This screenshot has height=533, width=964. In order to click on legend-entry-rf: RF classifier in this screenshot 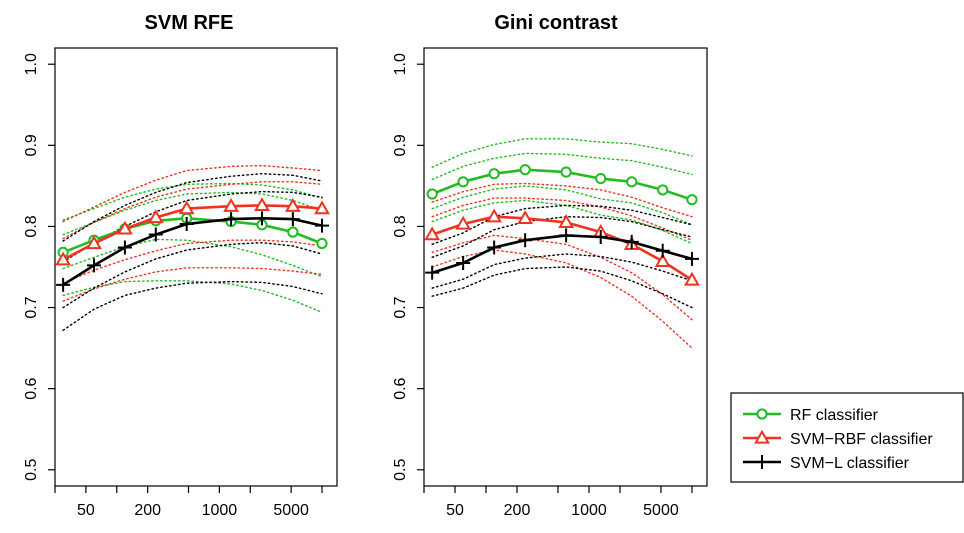, I will do `click(811, 415)`.